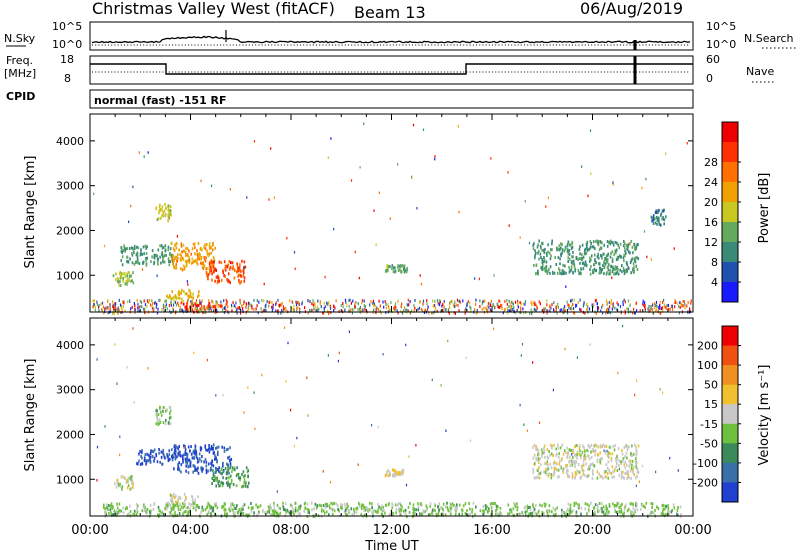 The width and height of the screenshot is (800, 554). Describe the element at coordinates (70, 186) in the screenshot. I see `power-ytick-label: 3000` at that location.